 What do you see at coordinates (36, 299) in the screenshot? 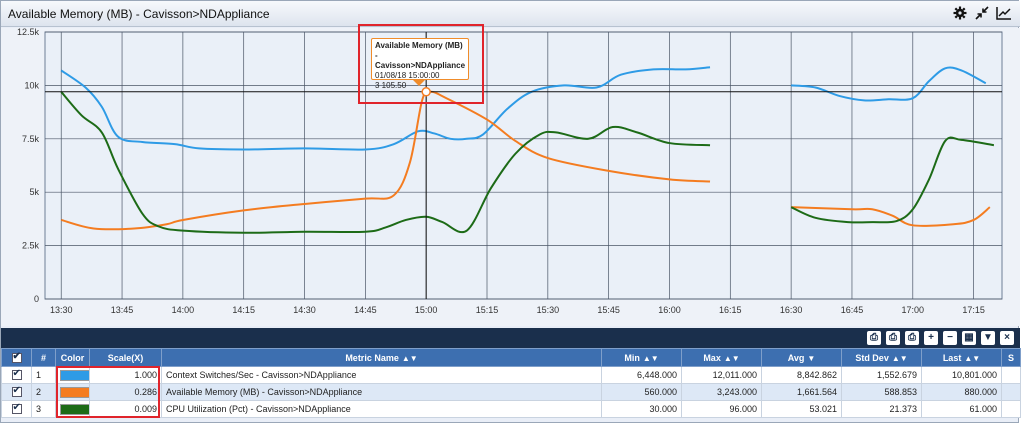
I see `y-tick-label: 0` at bounding box center [36, 299].